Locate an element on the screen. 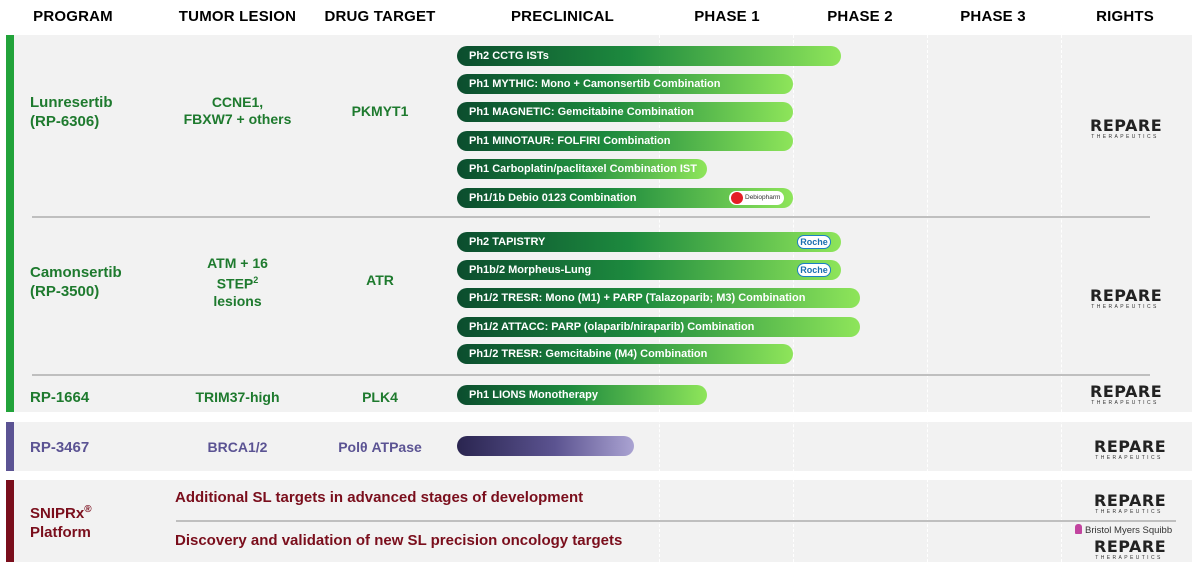 This screenshot has width=1198, height=568. lesion-line: ATM + 16 is located at coordinates (237, 263).